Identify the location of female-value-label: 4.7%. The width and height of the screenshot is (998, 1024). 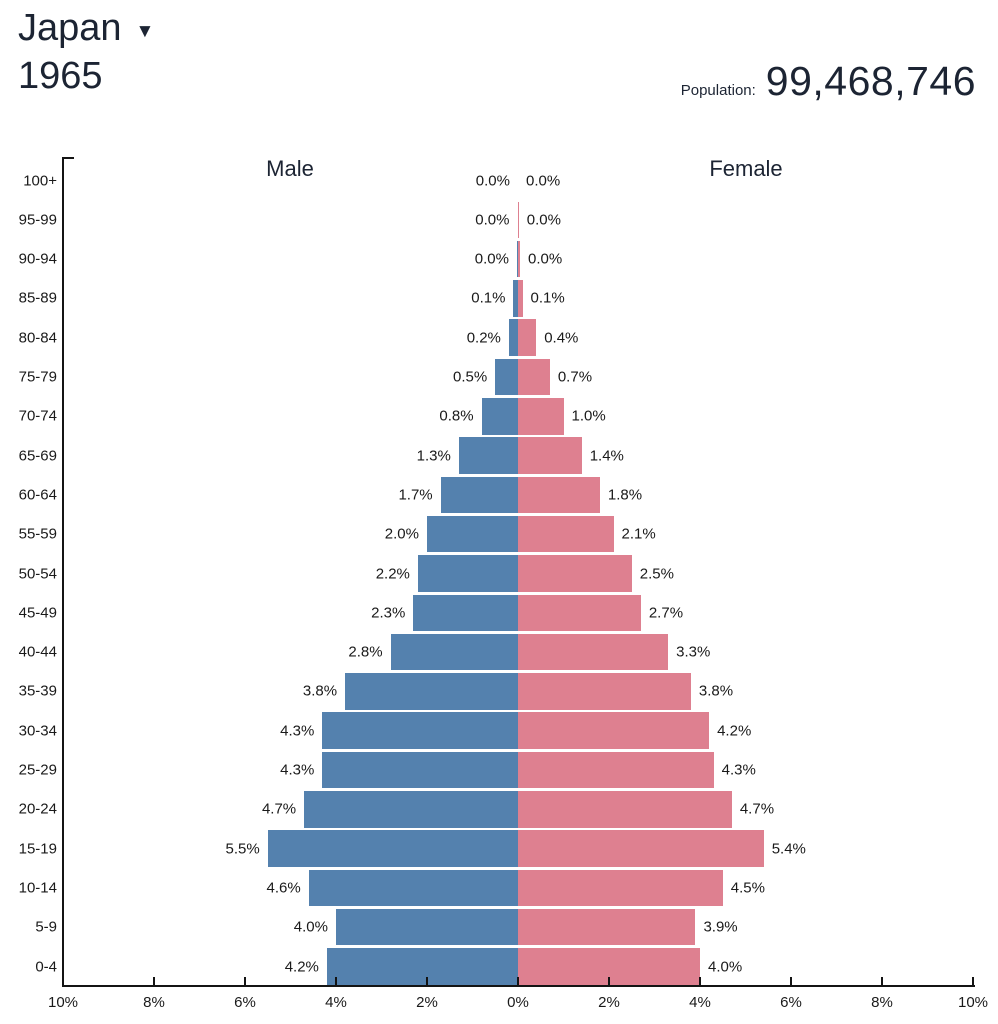
(757, 809).